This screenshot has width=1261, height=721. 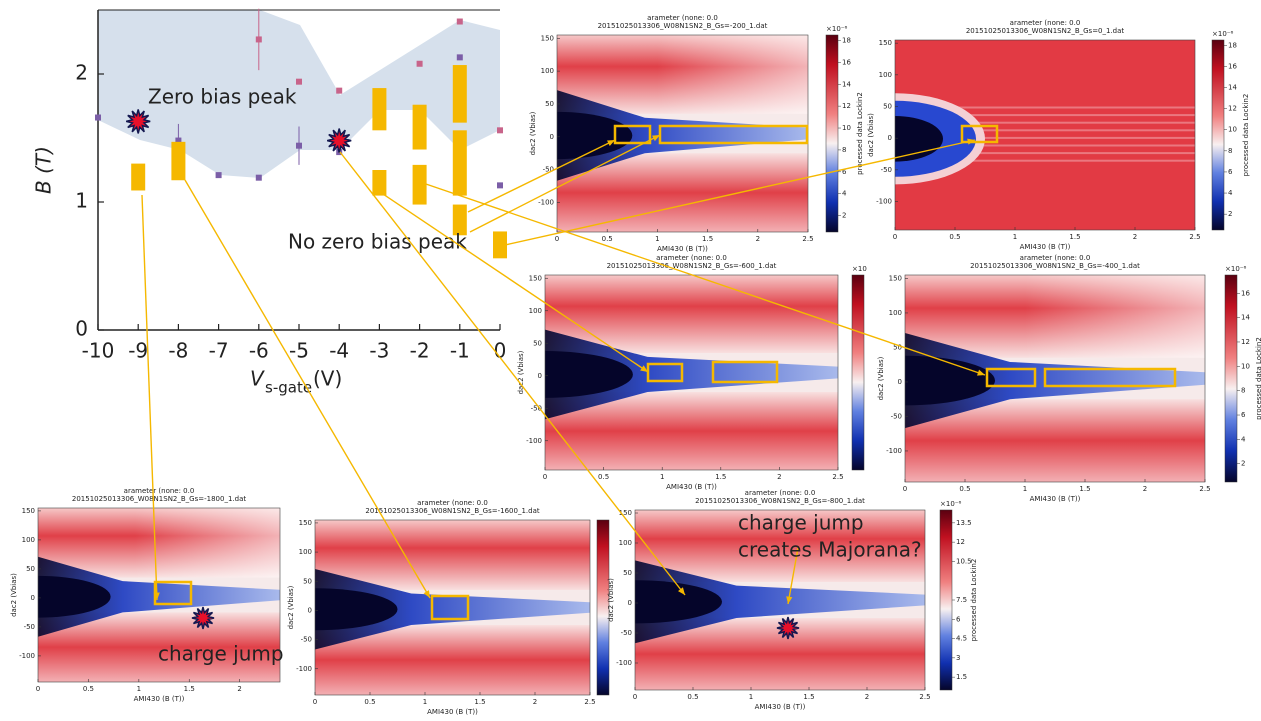 What do you see at coordinates (222, 97) in the screenshot?
I see `annotation: Zero bias peak` at bounding box center [222, 97].